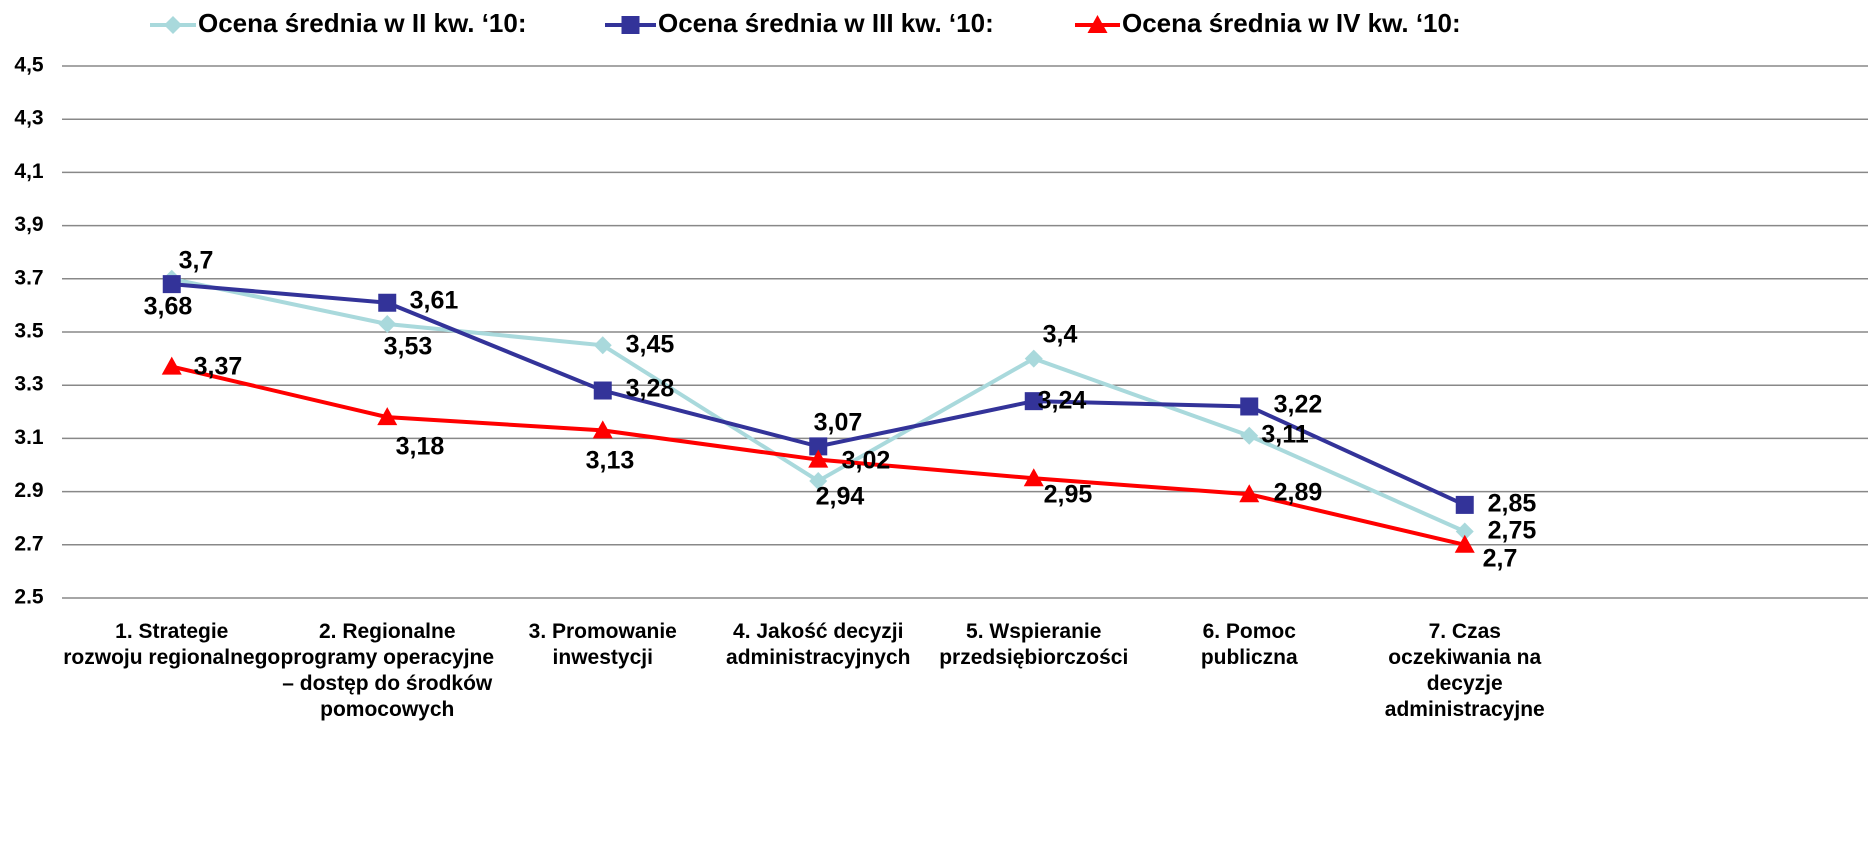  Describe the element at coordinates (818, 644) in the screenshot. I see `x-tick-label: 4. Jakość decyzji administracyjnych` at that location.